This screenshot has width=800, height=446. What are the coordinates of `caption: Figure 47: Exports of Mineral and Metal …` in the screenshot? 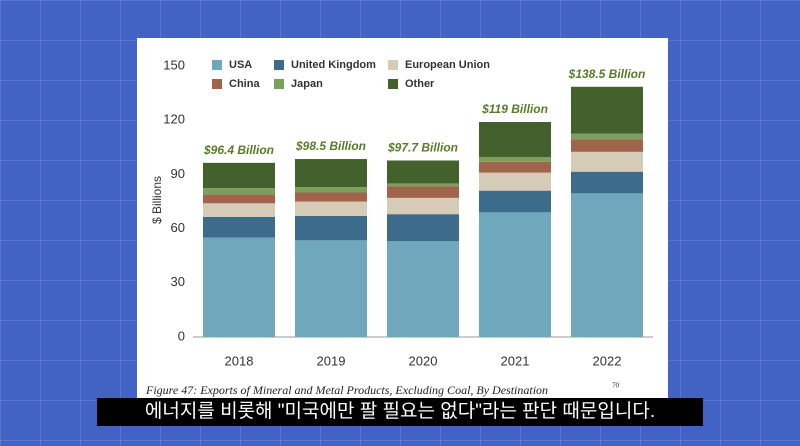 It's located at (346, 390).